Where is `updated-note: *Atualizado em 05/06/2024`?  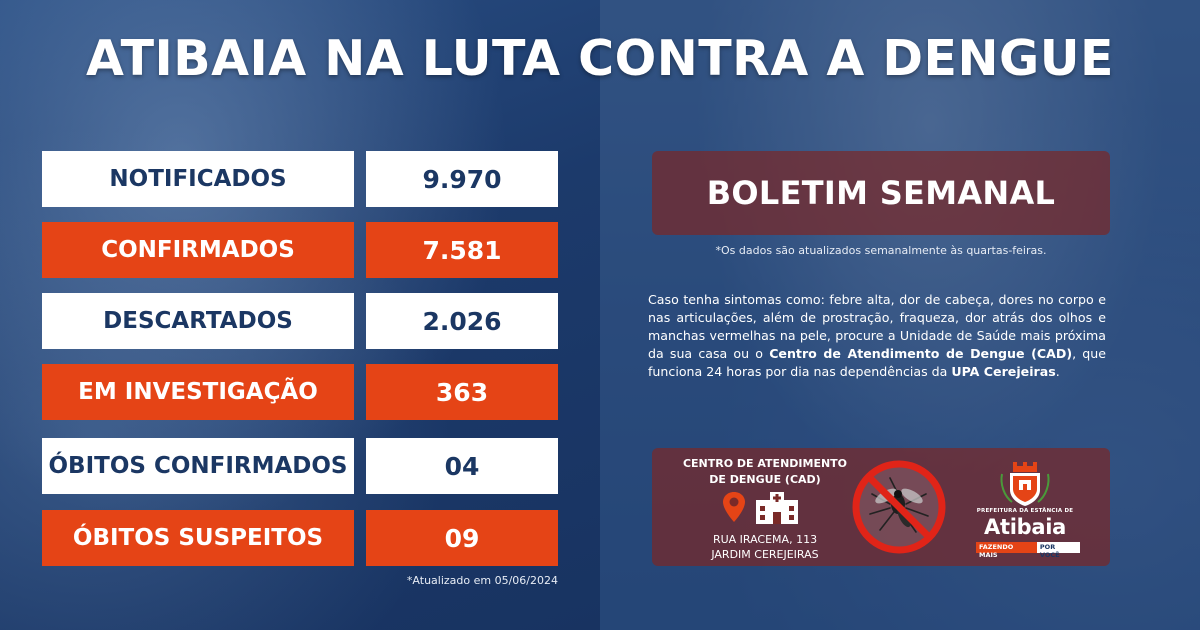 updated-note: *Atualizado em 05/06/2024 is located at coordinates (482, 580).